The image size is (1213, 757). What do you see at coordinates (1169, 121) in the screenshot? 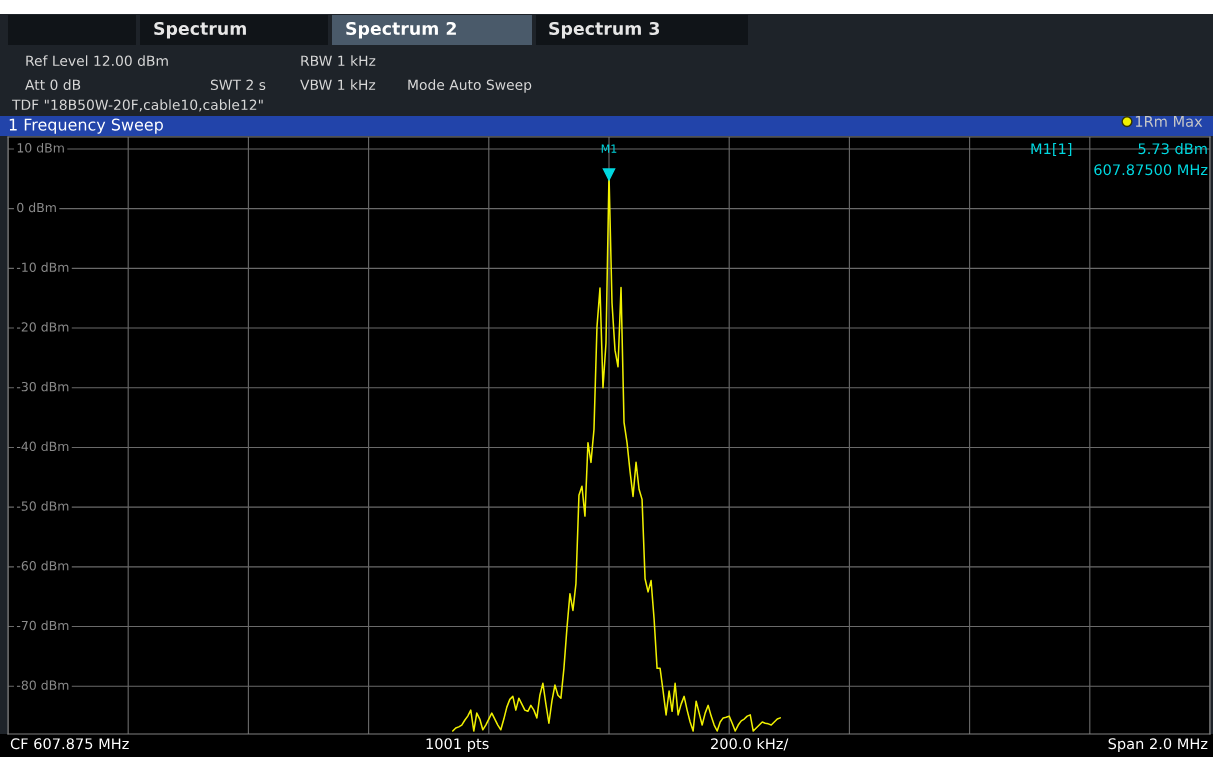
I see `legend-label: 1Rm Max` at bounding box center [1169, 121].